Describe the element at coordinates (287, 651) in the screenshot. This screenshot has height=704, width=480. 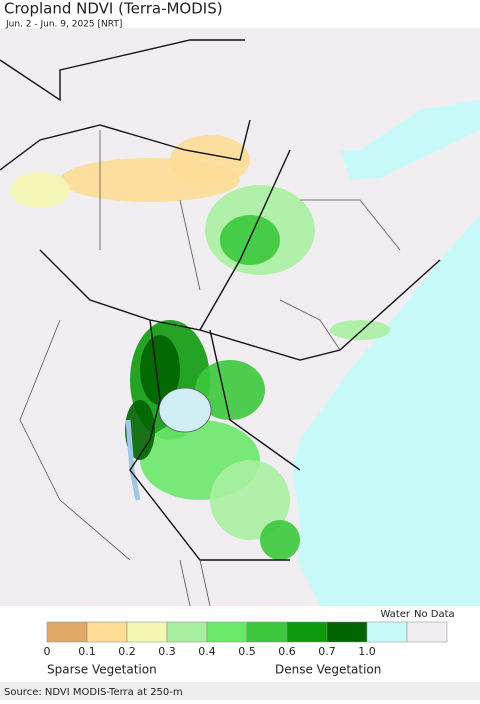
I see `legend-tick-label: 0.6` at that location.